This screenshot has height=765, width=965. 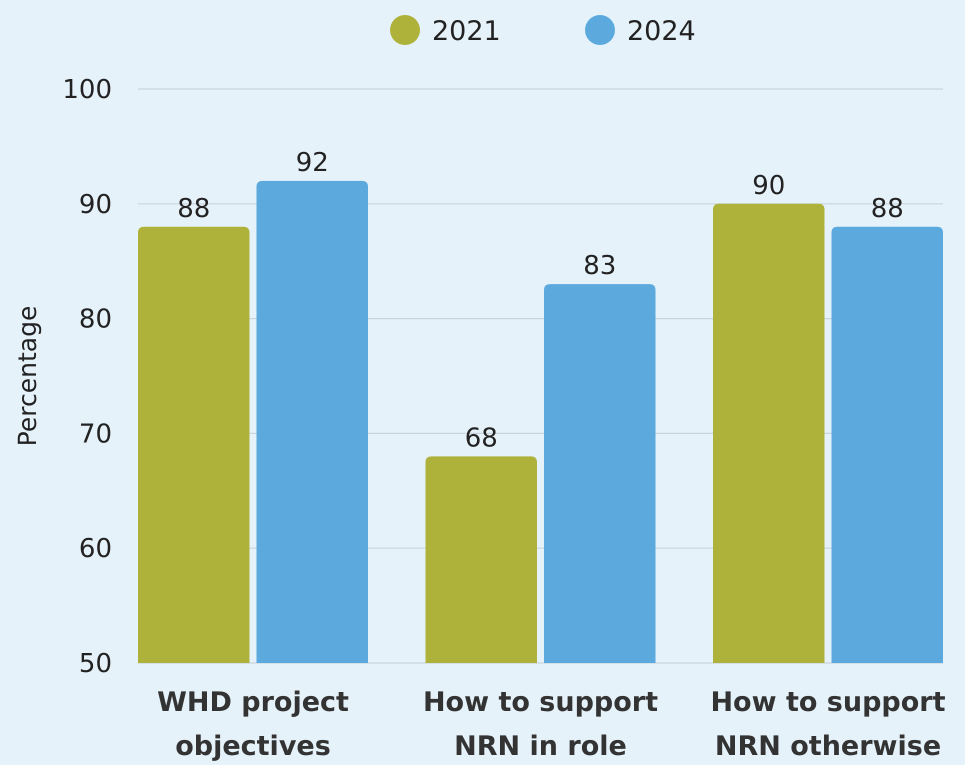 What do you see at coordinates (481, 438) in the screenshot?
I see `data-label: 68` at bounding box center [481, 438].